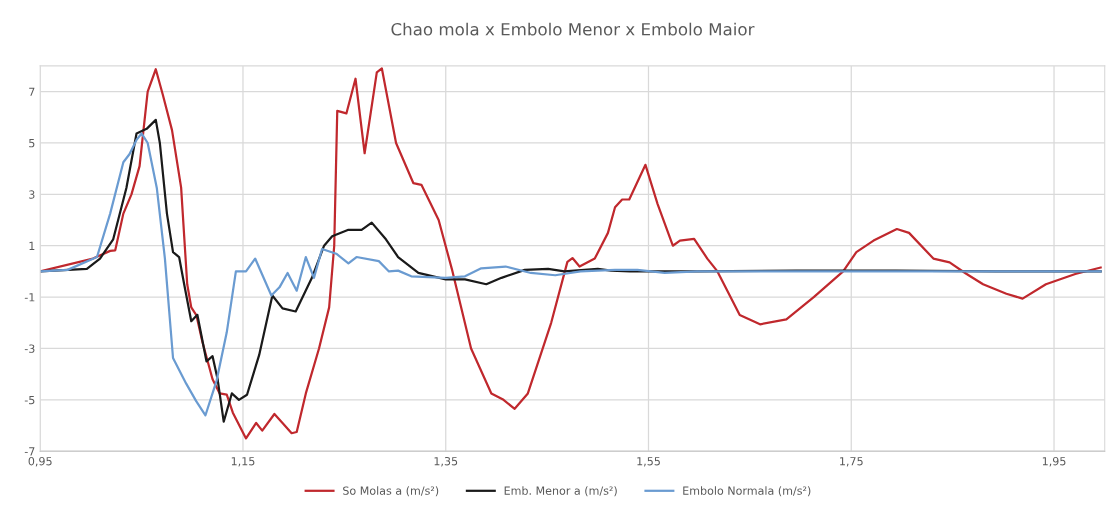 The image size is (1117, 507). I want to click on x-tick-label: 1,15, so click(243, 462).